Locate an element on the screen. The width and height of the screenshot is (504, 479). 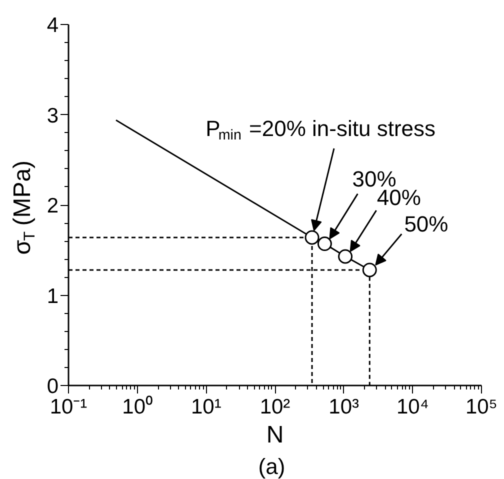
y-tick-label: 0 is located at coordinates (52, 386).